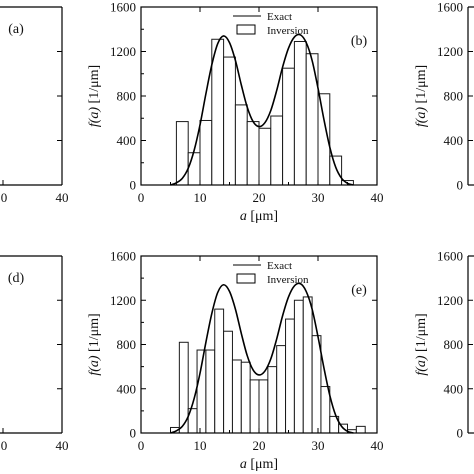  I want to click on panel-c: 0 400 800 1200 1600 f(a) [1/μm], so click(444, 96).